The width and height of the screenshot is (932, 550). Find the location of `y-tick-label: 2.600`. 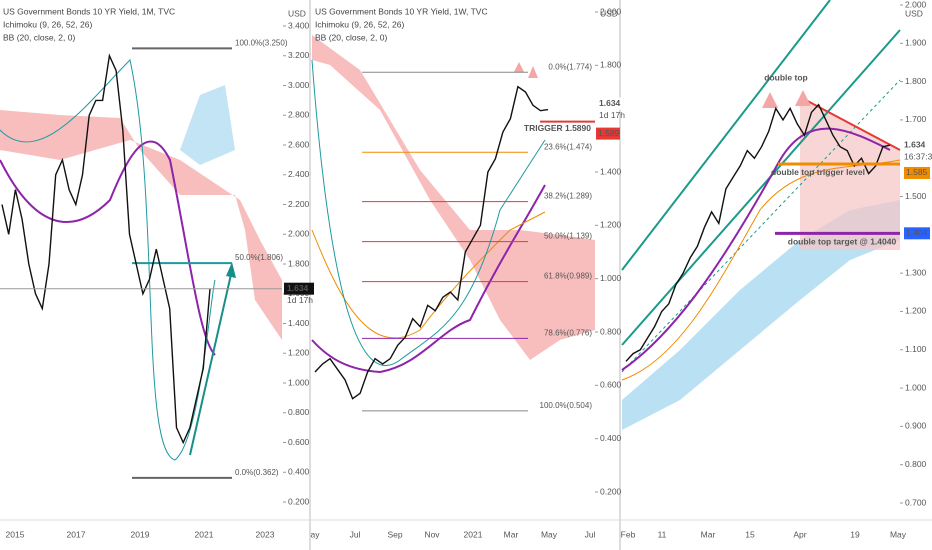

y-tick-label: 2.600 is located at coordinates (299, 144).